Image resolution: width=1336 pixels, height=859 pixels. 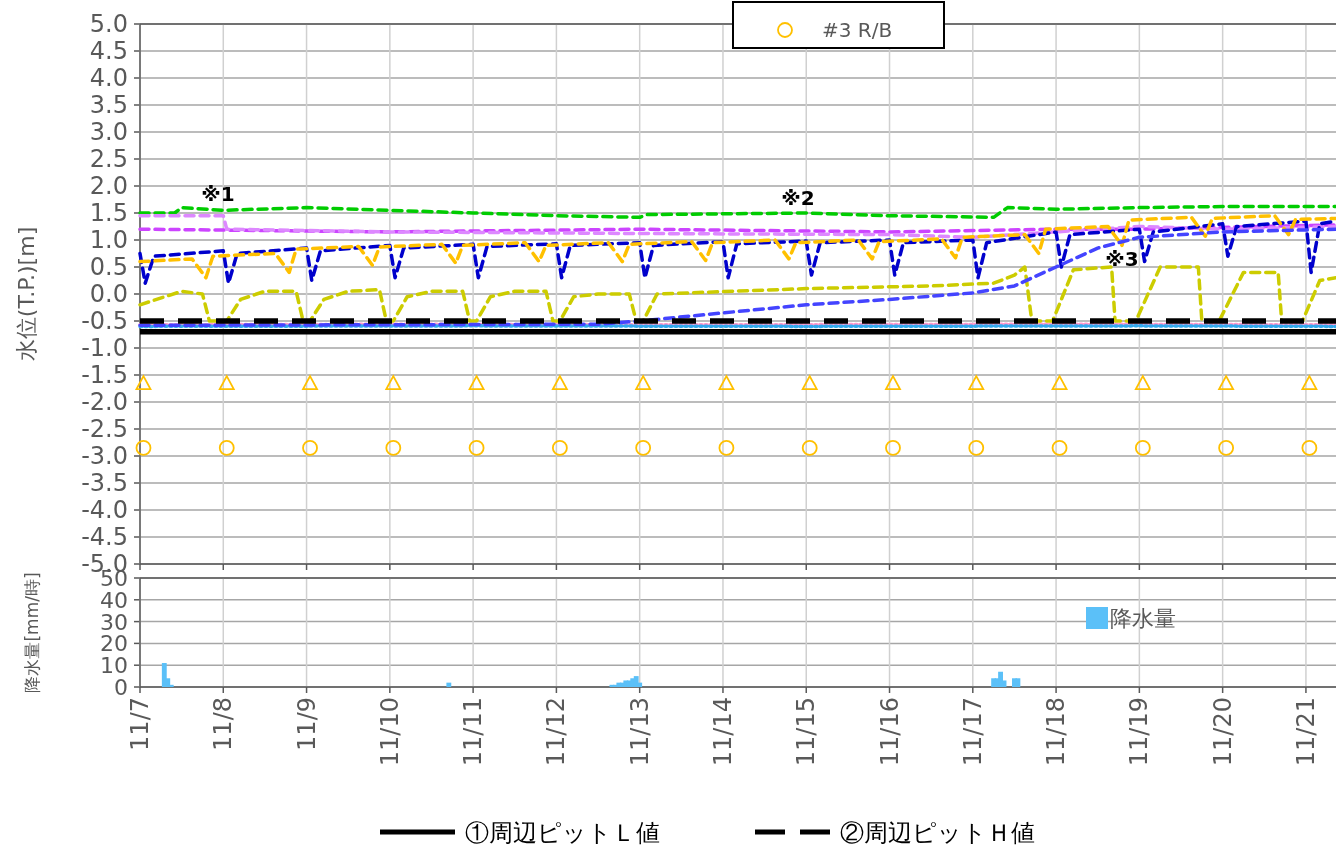 What do you see at coordinates (562, 833) in the screenshot?
I see `legend-label: ①周辺ピットＬ値` at bounding box center [562, 833].